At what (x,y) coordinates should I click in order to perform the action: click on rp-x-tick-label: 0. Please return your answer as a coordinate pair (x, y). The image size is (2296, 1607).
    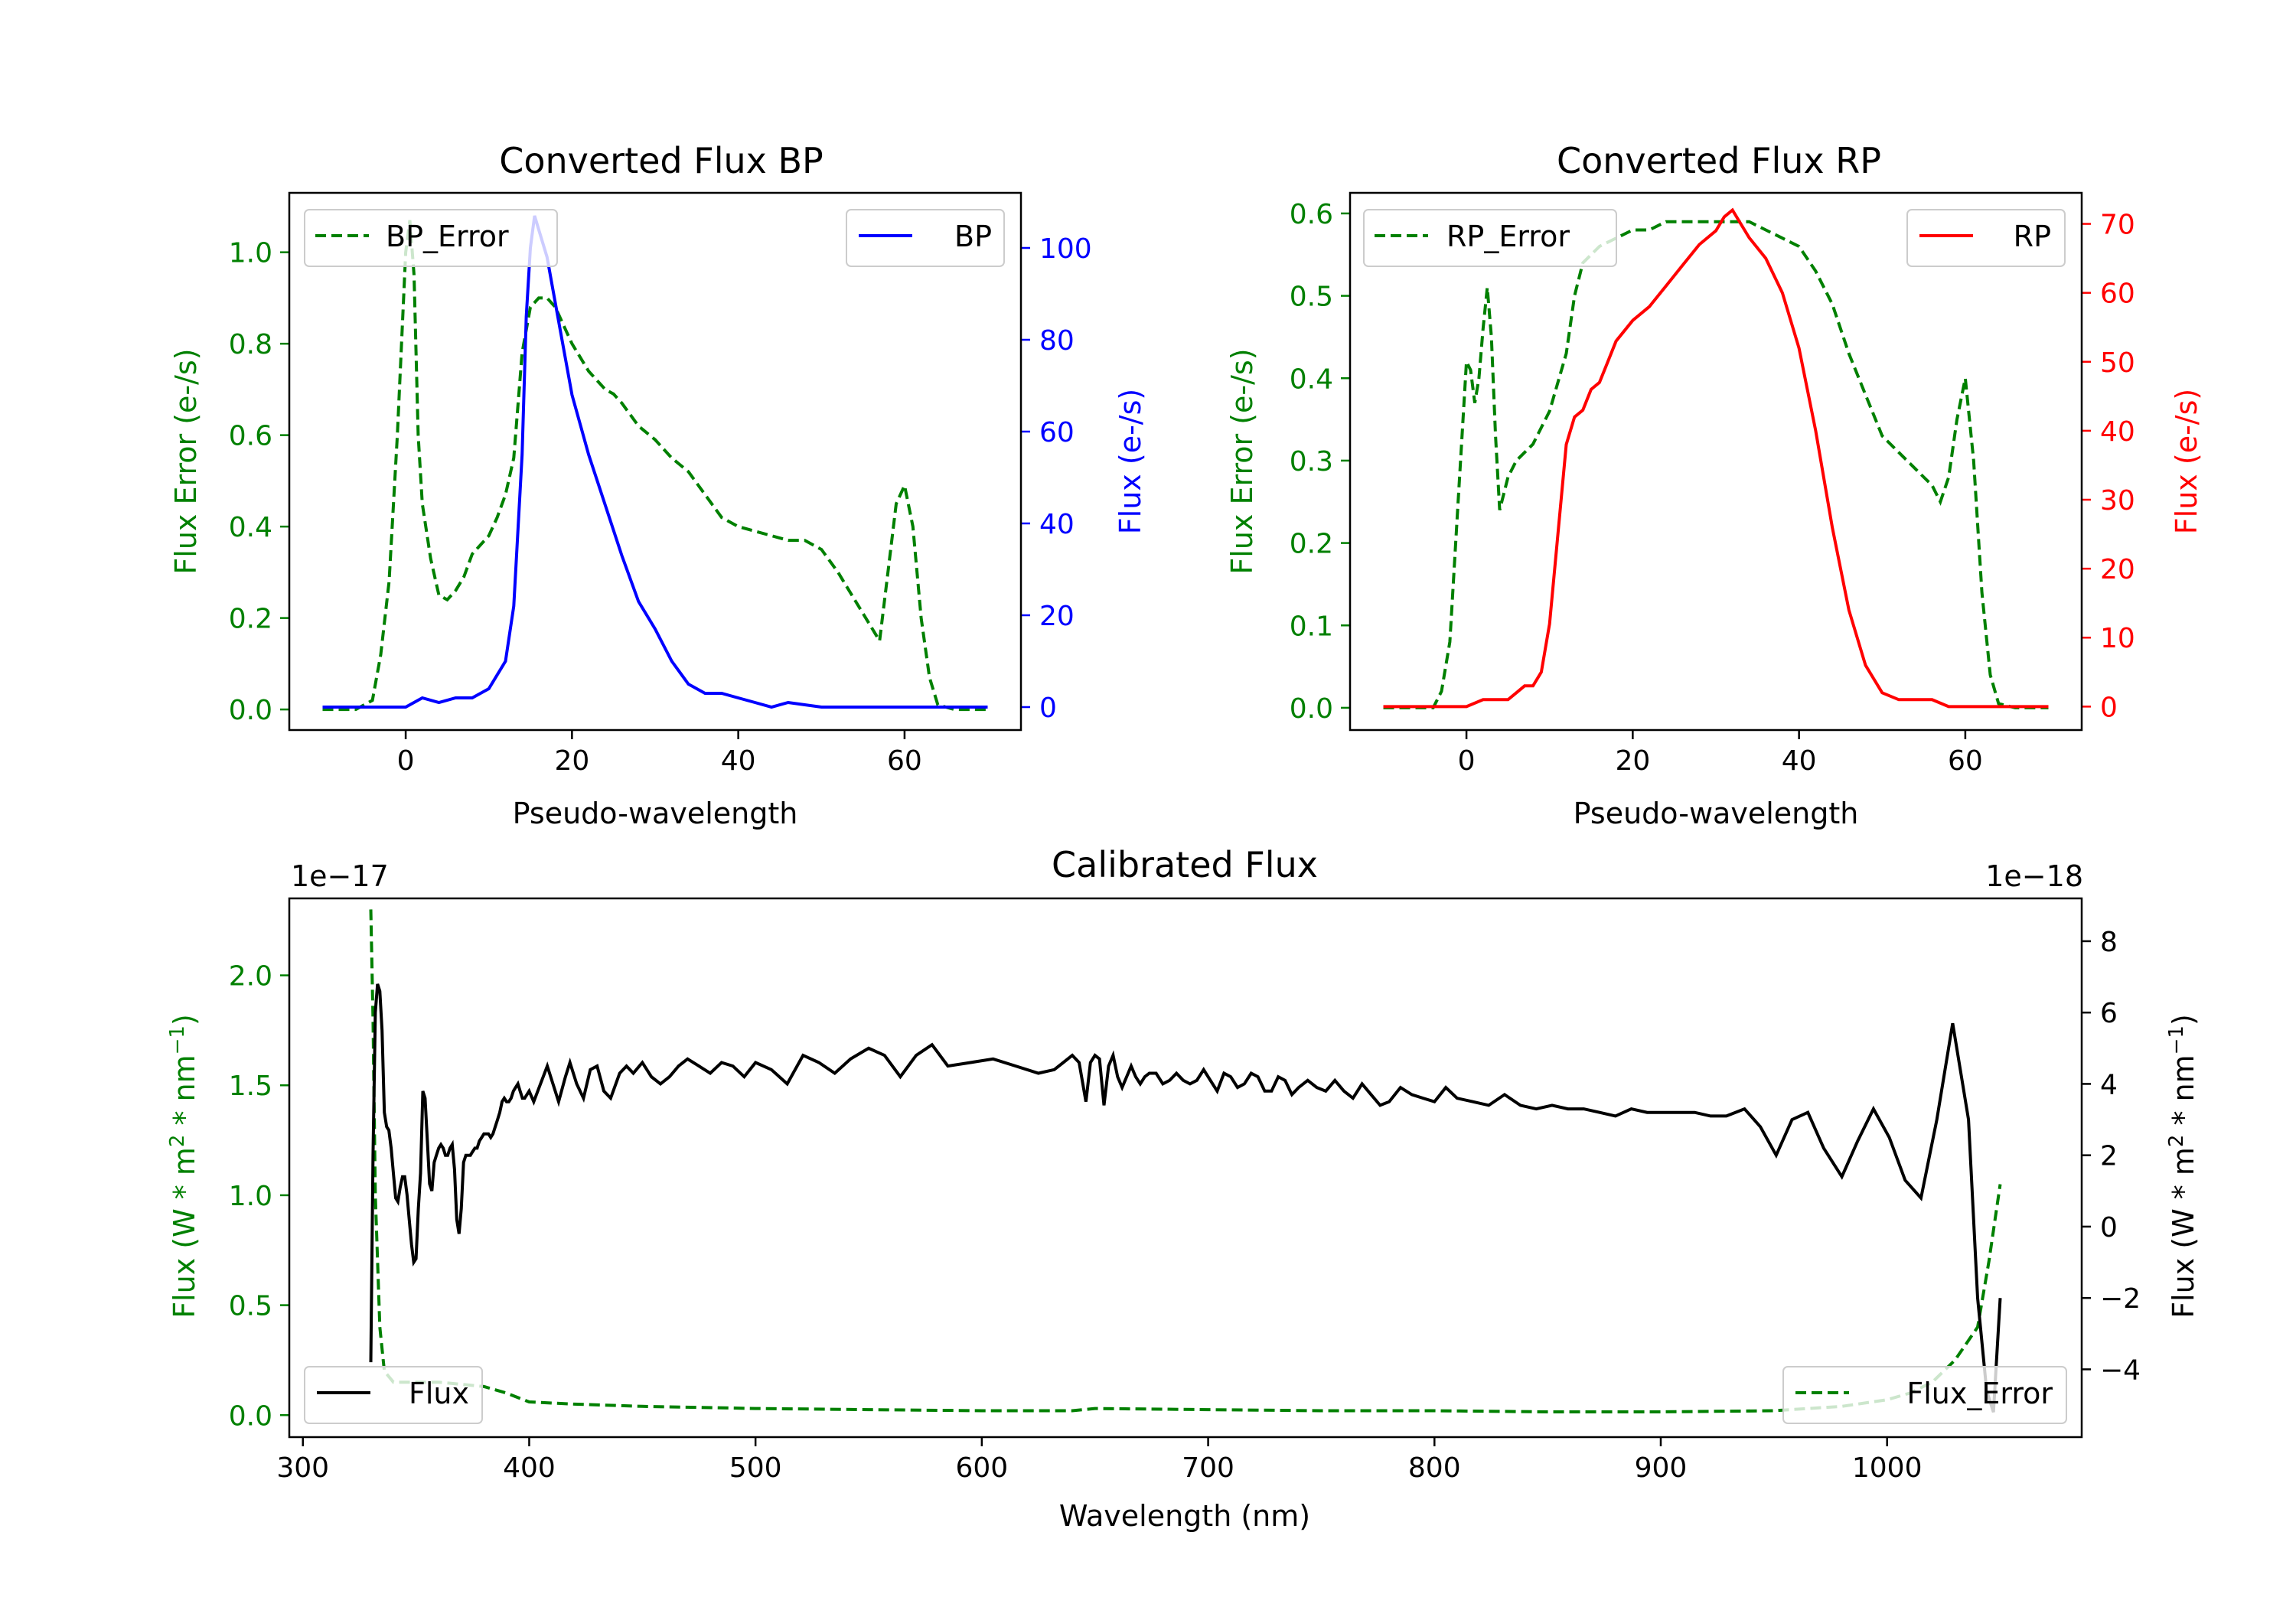
    Looking at the image, I should click on (1467, 761).